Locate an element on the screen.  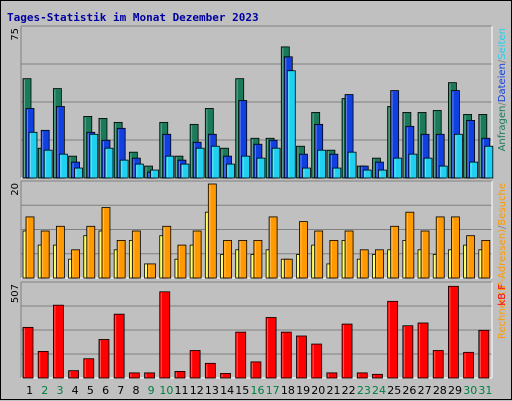
day-label: 6 is located at coordinates (105, 390).